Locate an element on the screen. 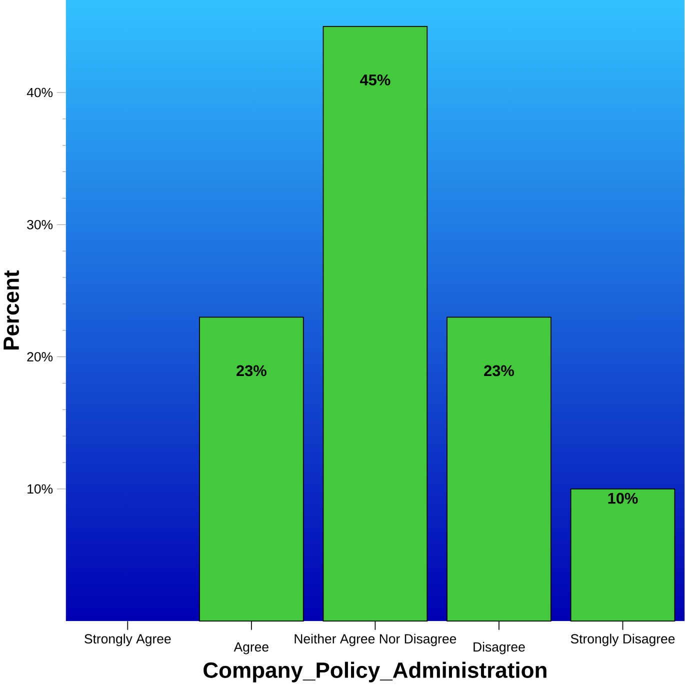 This screenshot has width=685, height=686. y-tick-label: 10% is located at coordinates (40, 489).